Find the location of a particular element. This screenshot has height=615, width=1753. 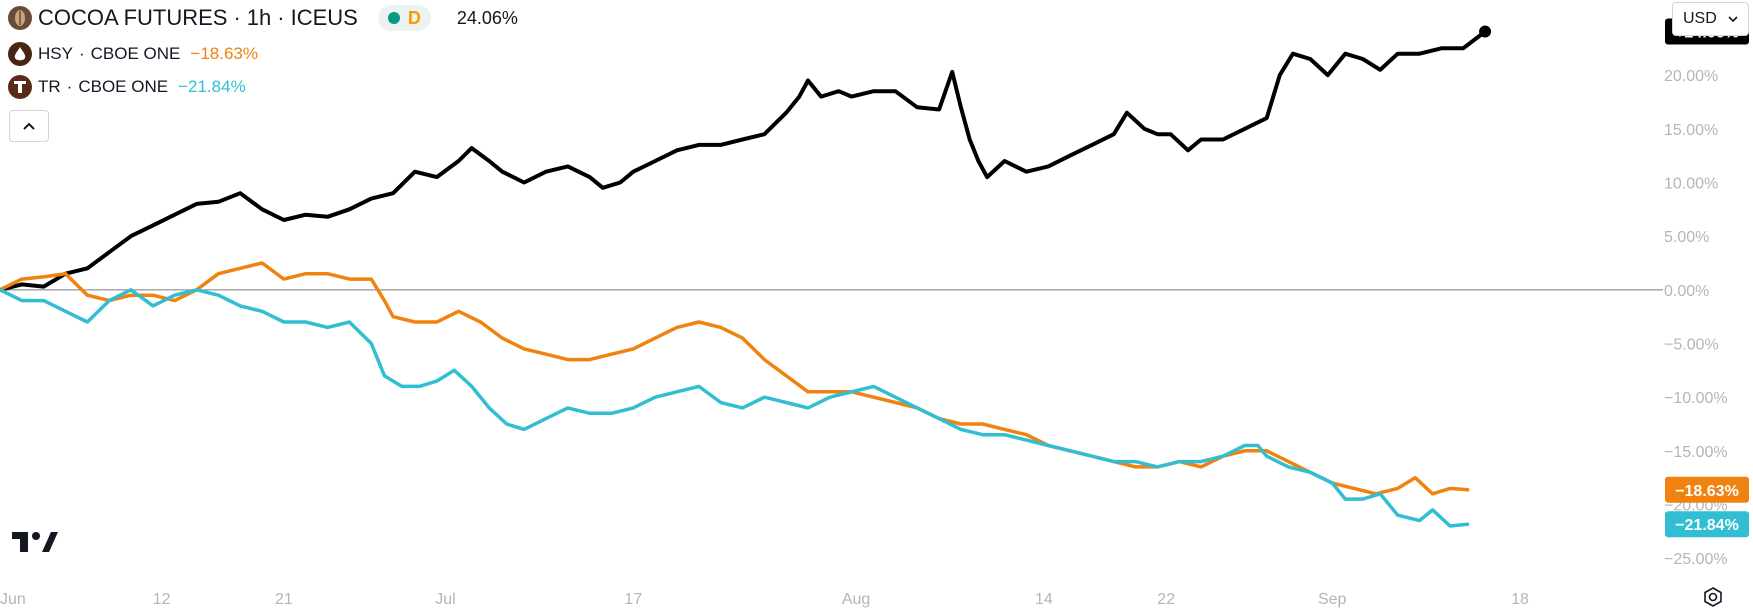

main-change: 24.06% is located at coordinates (487, 17).